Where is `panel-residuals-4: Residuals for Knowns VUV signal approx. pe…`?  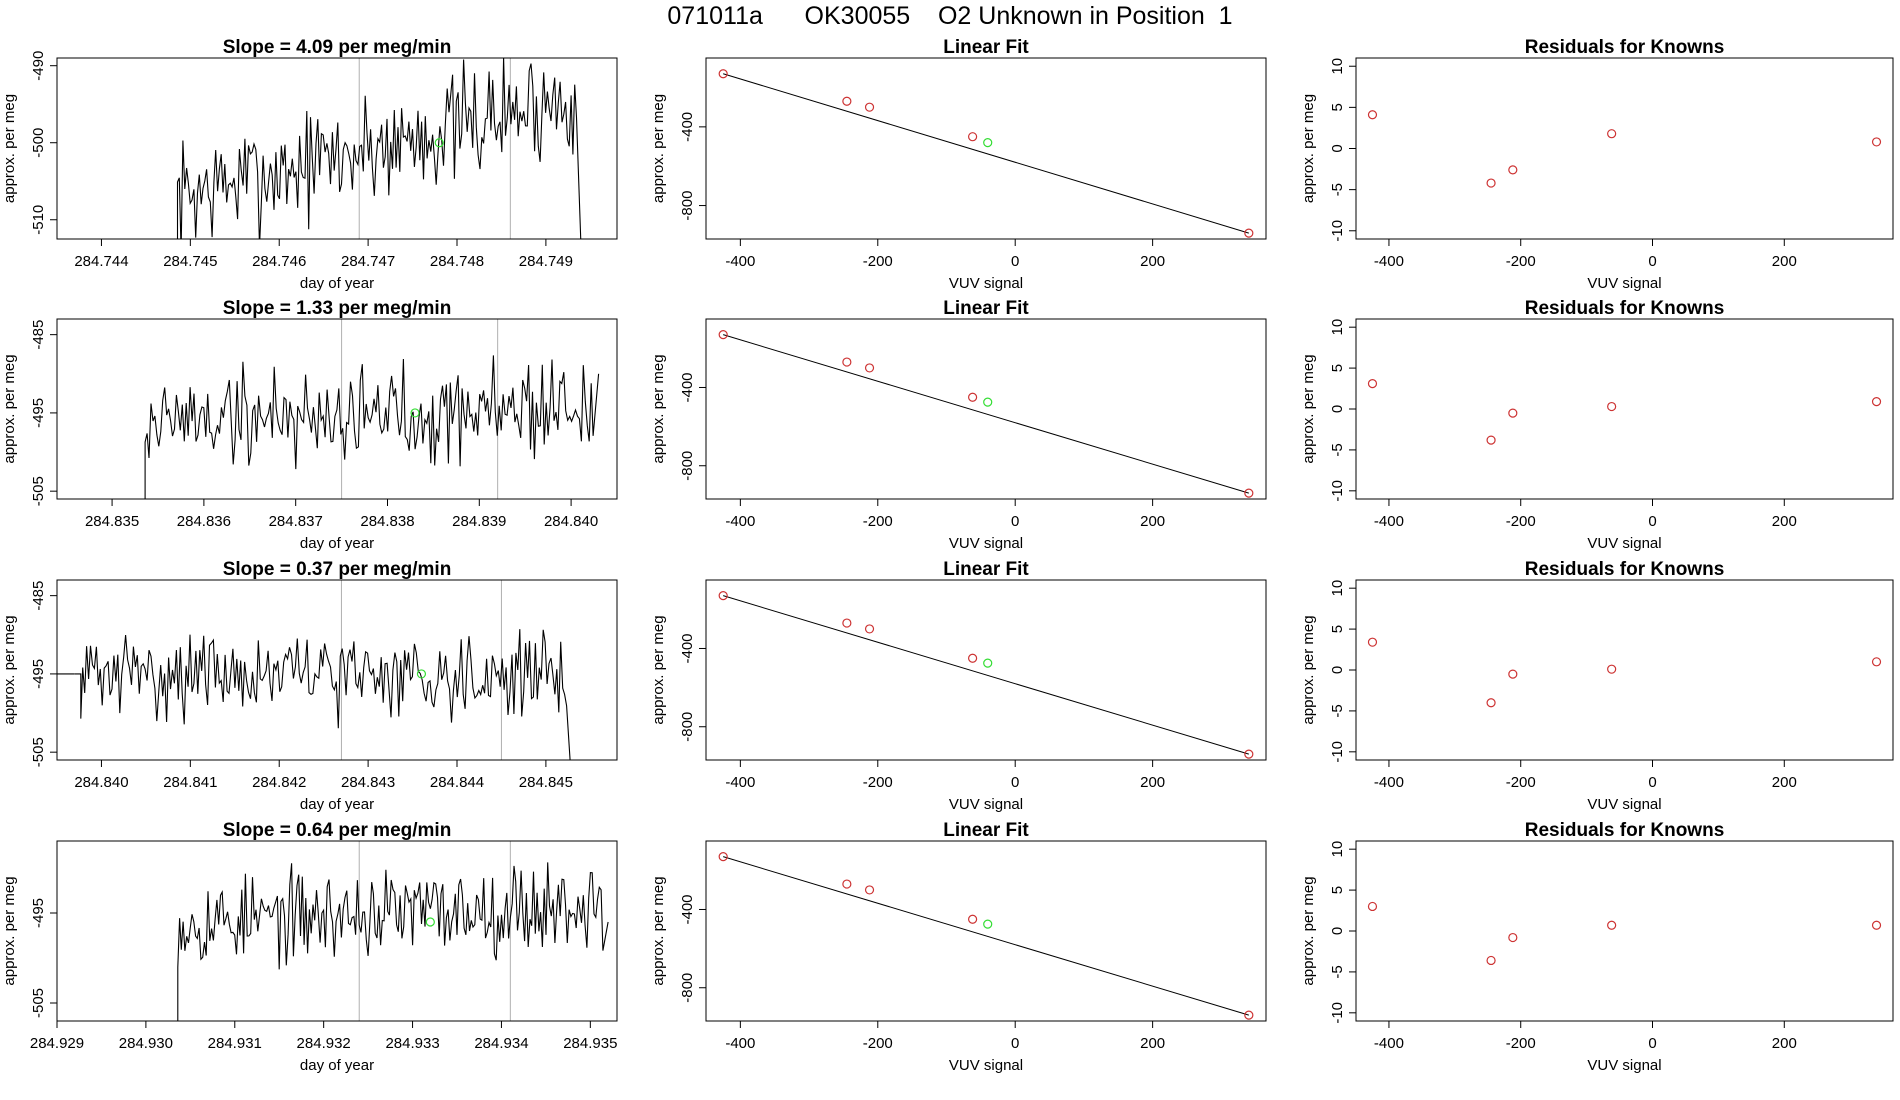 panel-residuals-4: Residuals for Knowns VUV signal approx. pe… is located at coordinates (1597, 947).